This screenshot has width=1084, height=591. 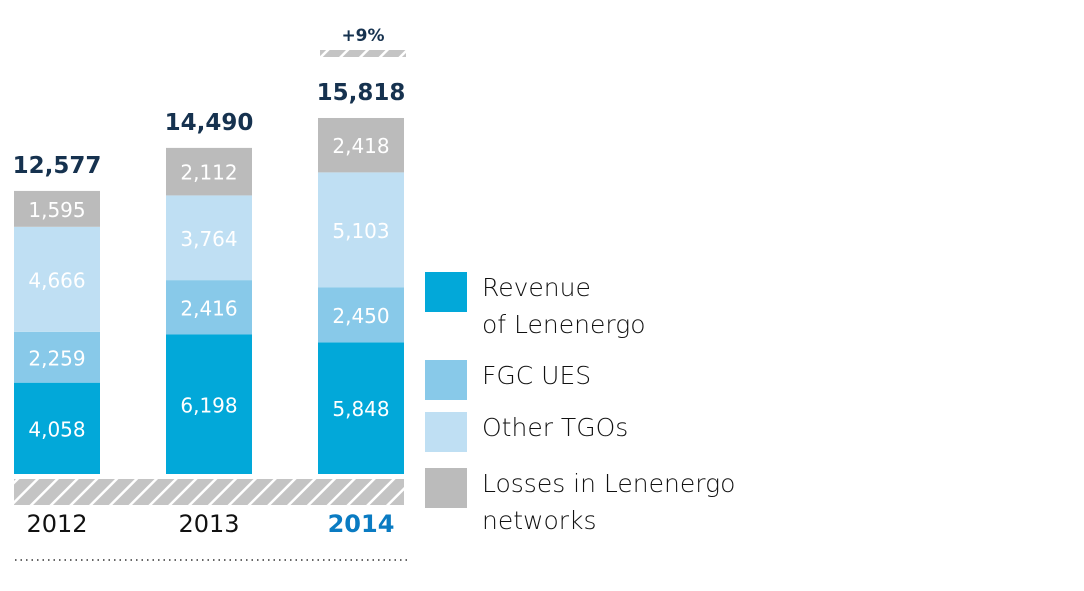 I want to click on x-tick-label: 2012, so click(x=56, y=524).